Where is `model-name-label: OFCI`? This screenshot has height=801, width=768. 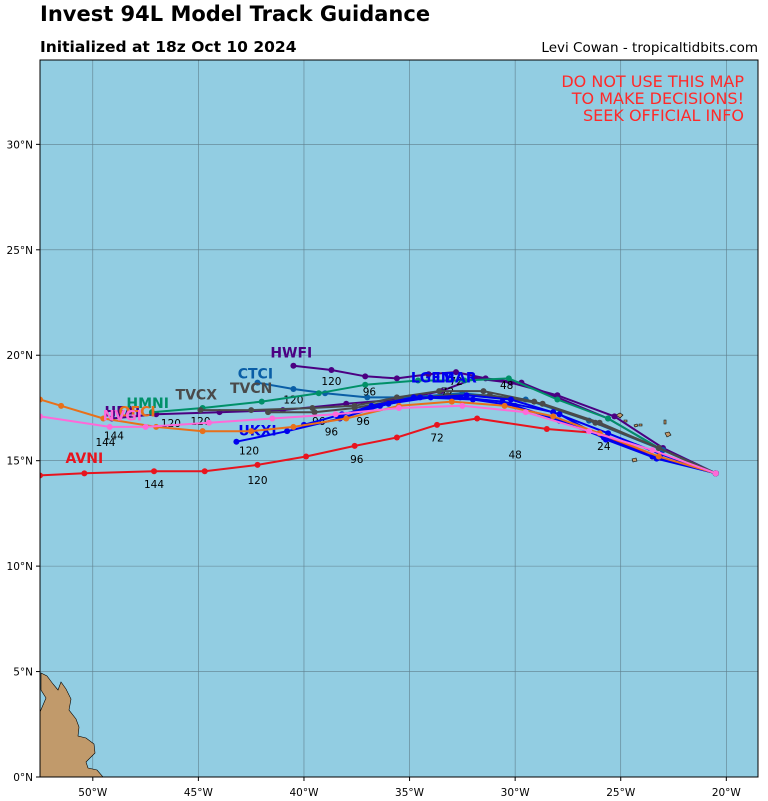
model-name-label: OFCI is located at coordinates (137, 412).